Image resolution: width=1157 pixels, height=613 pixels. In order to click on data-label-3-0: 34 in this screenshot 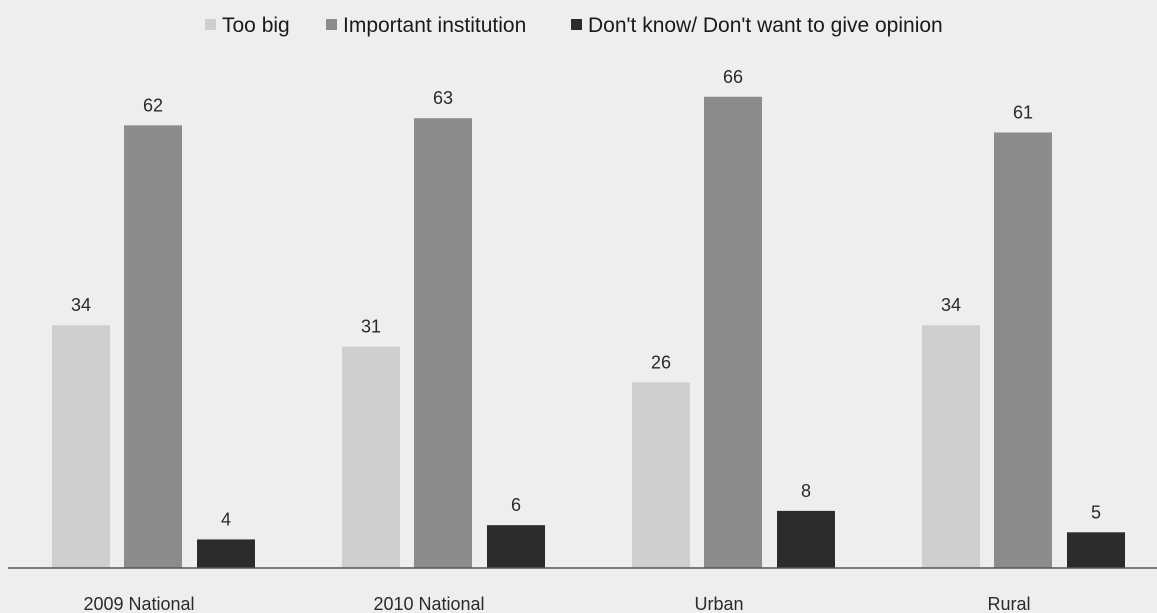, I will do `click(951, 305)`.